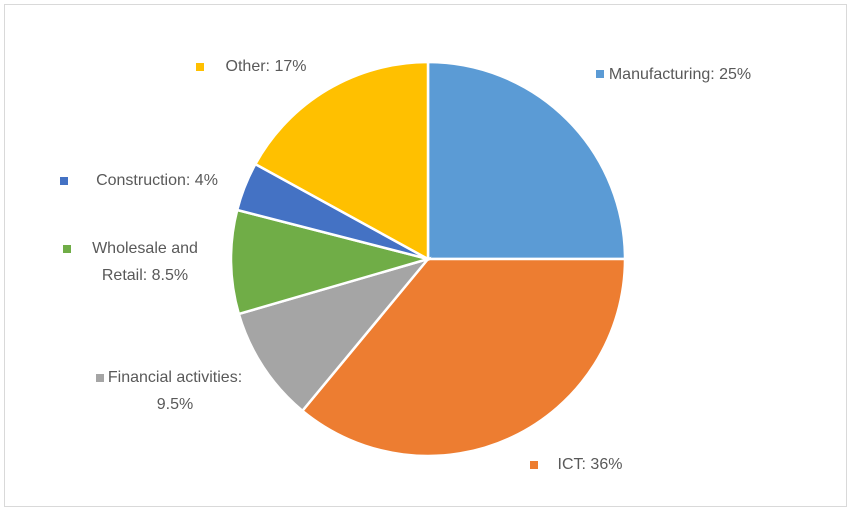 The width and height of the screenshot is (852, 512). I want to click on data-label: Construction: 4%, so click(157, 180).